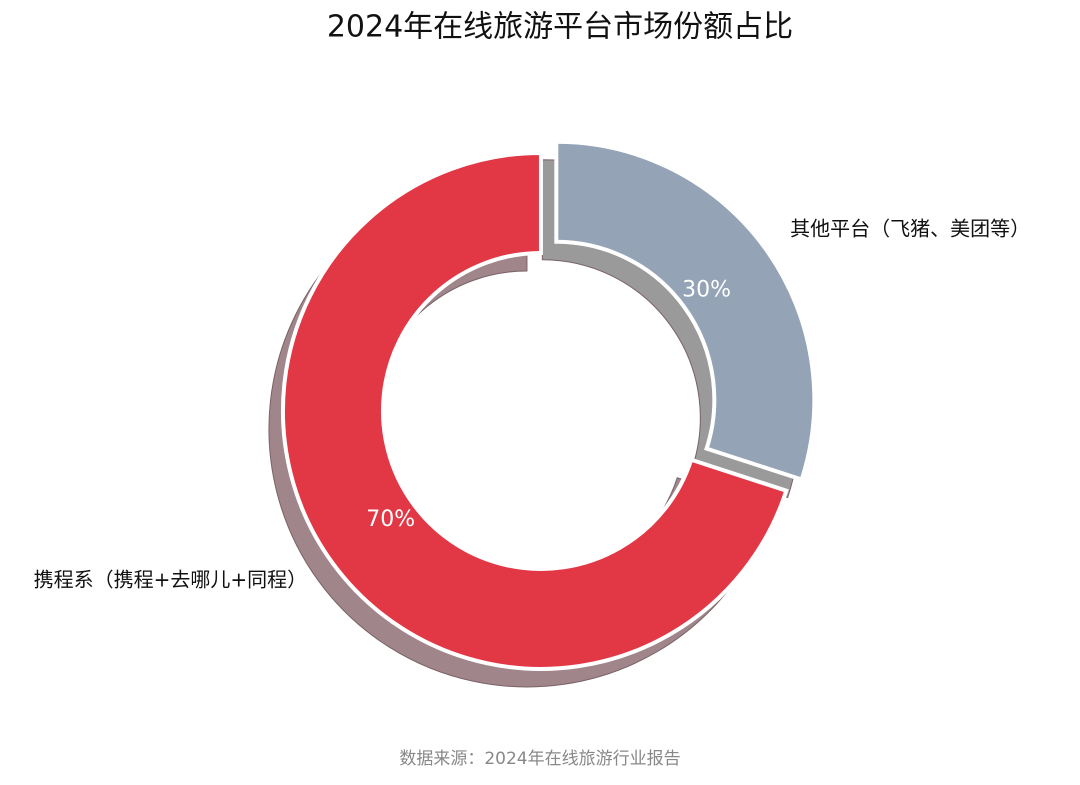 This screenshot has height=785, width=1080. Describe the element at coordinates (685, 311) in the screenshot. I see `slice` at that location.